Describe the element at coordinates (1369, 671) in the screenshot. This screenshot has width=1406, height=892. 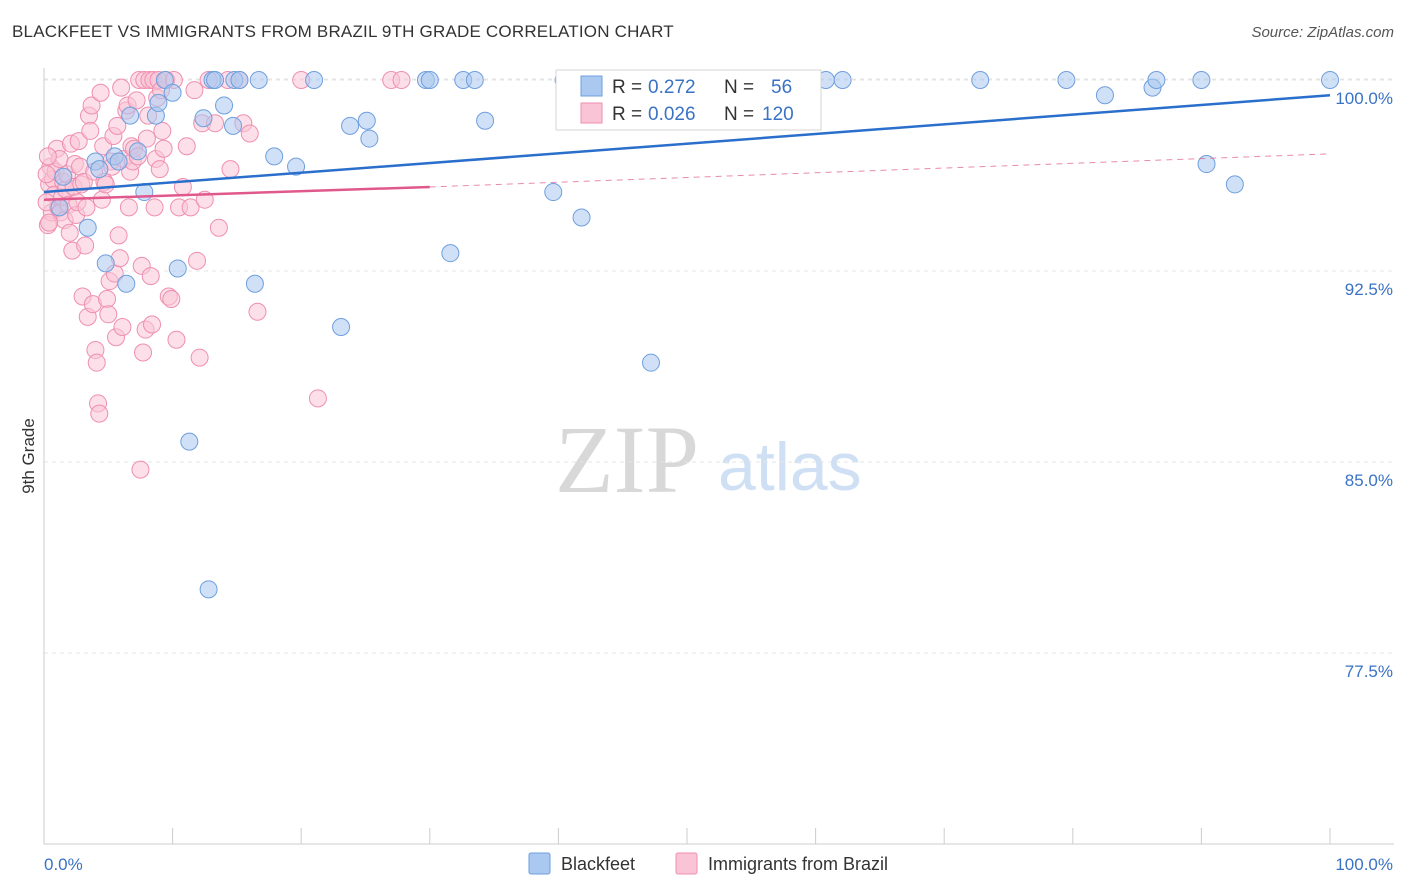
I see `y-tick-label: 77.5%` at that location.